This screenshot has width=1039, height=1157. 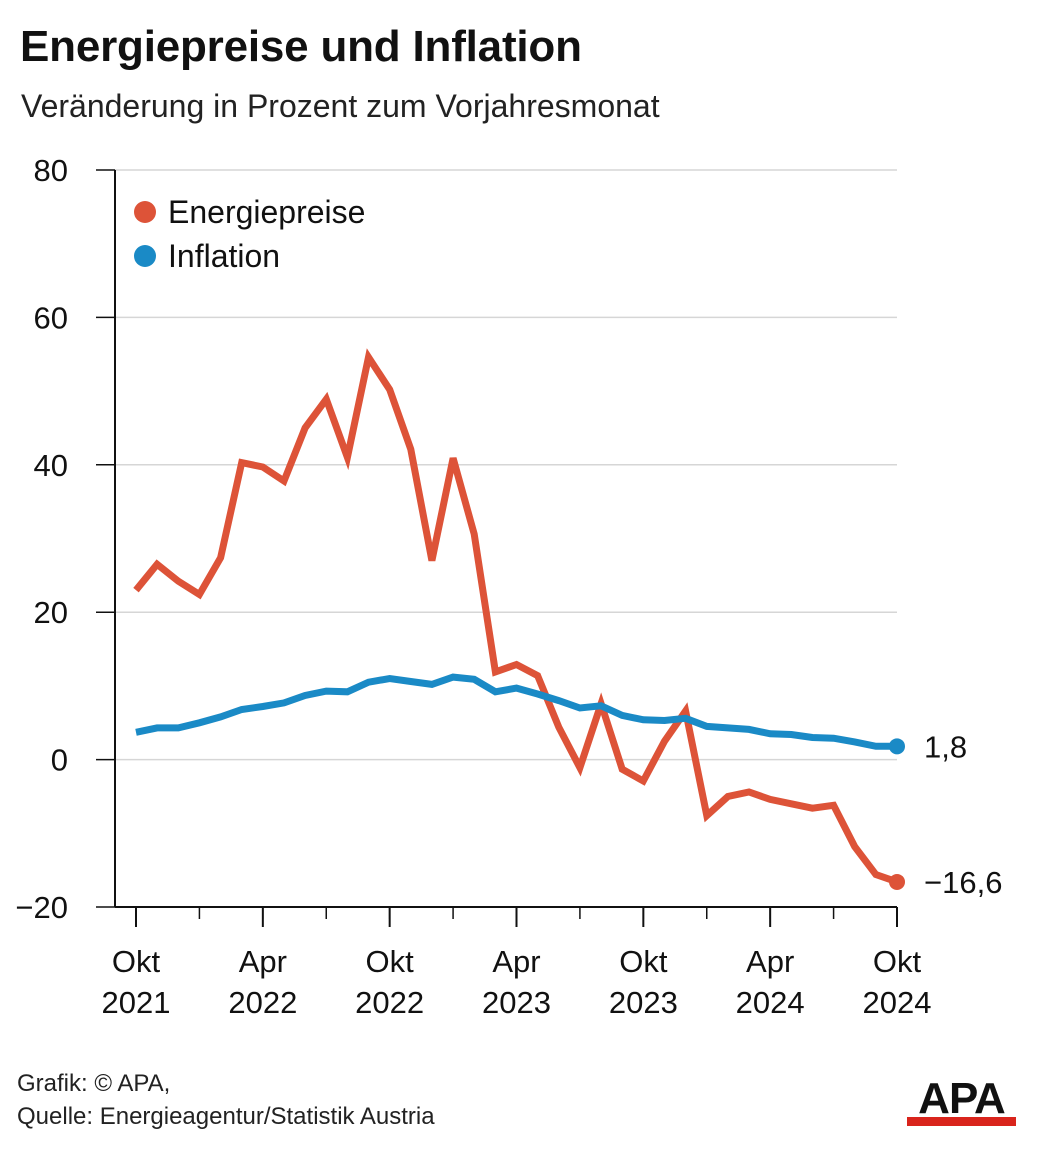 I want to click on svg-text: APA, so click(x=961, y=1099).